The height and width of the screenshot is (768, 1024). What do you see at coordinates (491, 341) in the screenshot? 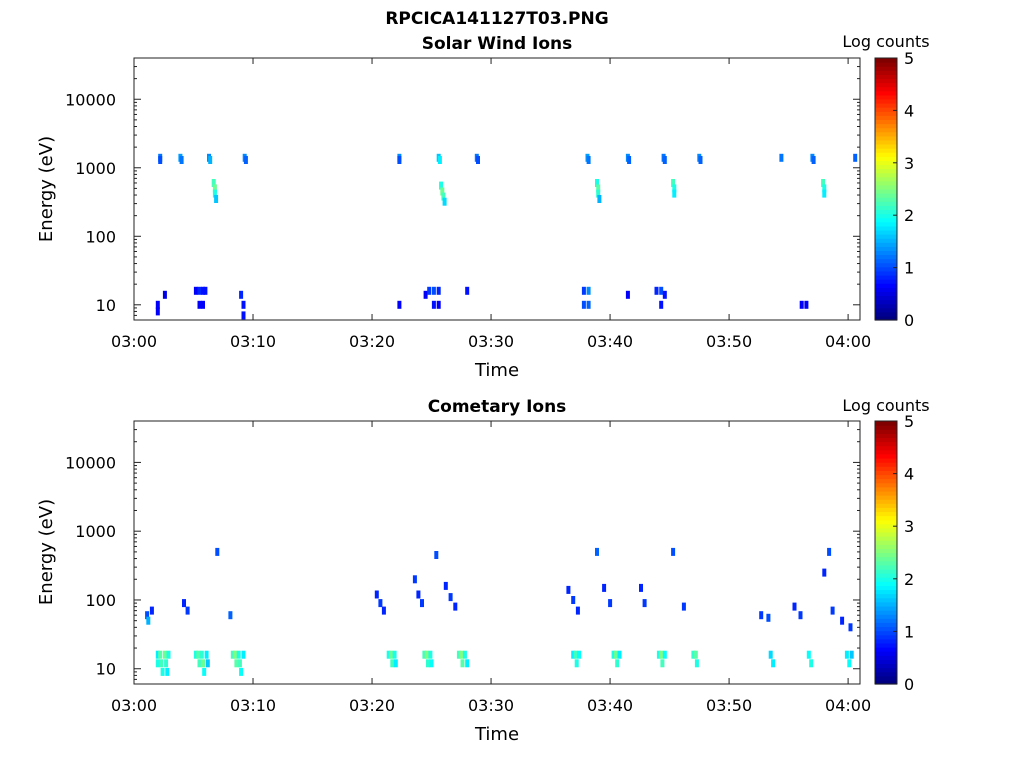
I see `solar-wind-x-tick-label: 03:30` at bounding box center [491, 341].